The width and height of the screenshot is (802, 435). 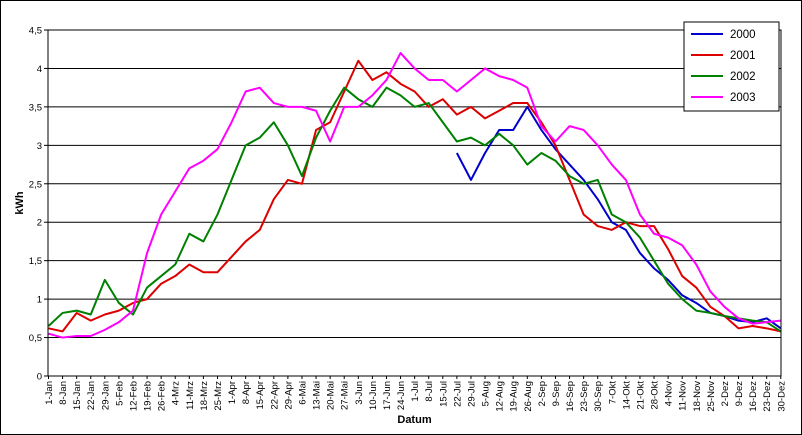 I want to click on x-tick-label: 29-Jul, so click(x=471, y=394).